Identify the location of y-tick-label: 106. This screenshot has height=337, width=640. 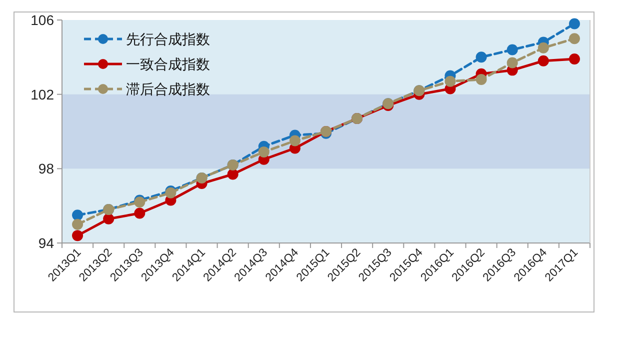
(42, 20).